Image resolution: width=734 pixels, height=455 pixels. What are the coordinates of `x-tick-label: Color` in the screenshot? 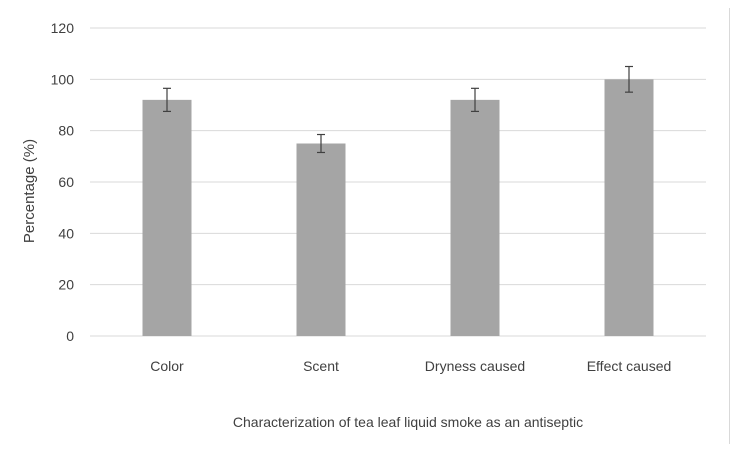 It's located at (167, 366).